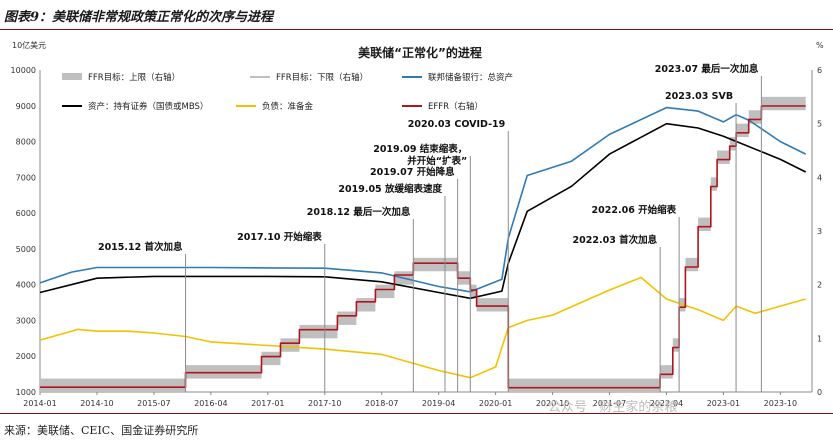 This screenshot has height=440, width=833. What do you see at coordinates (26, 320) in the screenshot?
I see `left-tick-label: 3000` at bounding box center [26, 320].